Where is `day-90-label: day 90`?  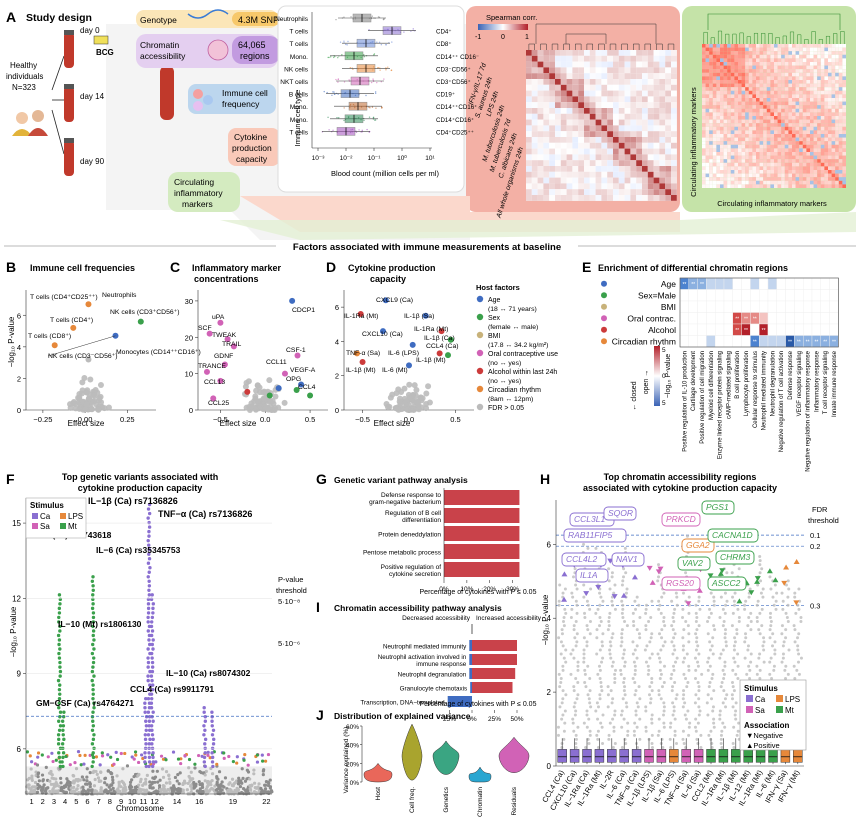
day-90-label: day 90 is located at coordinates (92, 161).